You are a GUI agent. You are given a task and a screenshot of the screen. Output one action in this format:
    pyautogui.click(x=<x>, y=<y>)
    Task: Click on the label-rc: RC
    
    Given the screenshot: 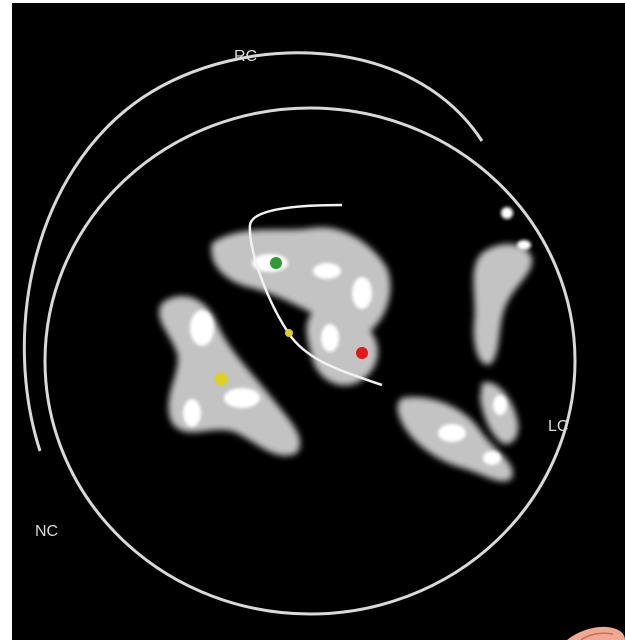 What is the action you would take?
    pyautogui.click(x=245, y=56)
    